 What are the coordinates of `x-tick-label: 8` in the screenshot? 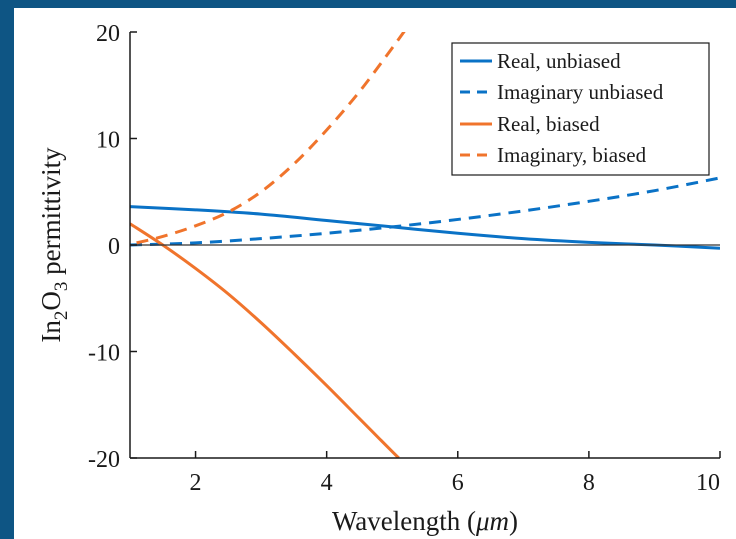 It's located at (589, 483).